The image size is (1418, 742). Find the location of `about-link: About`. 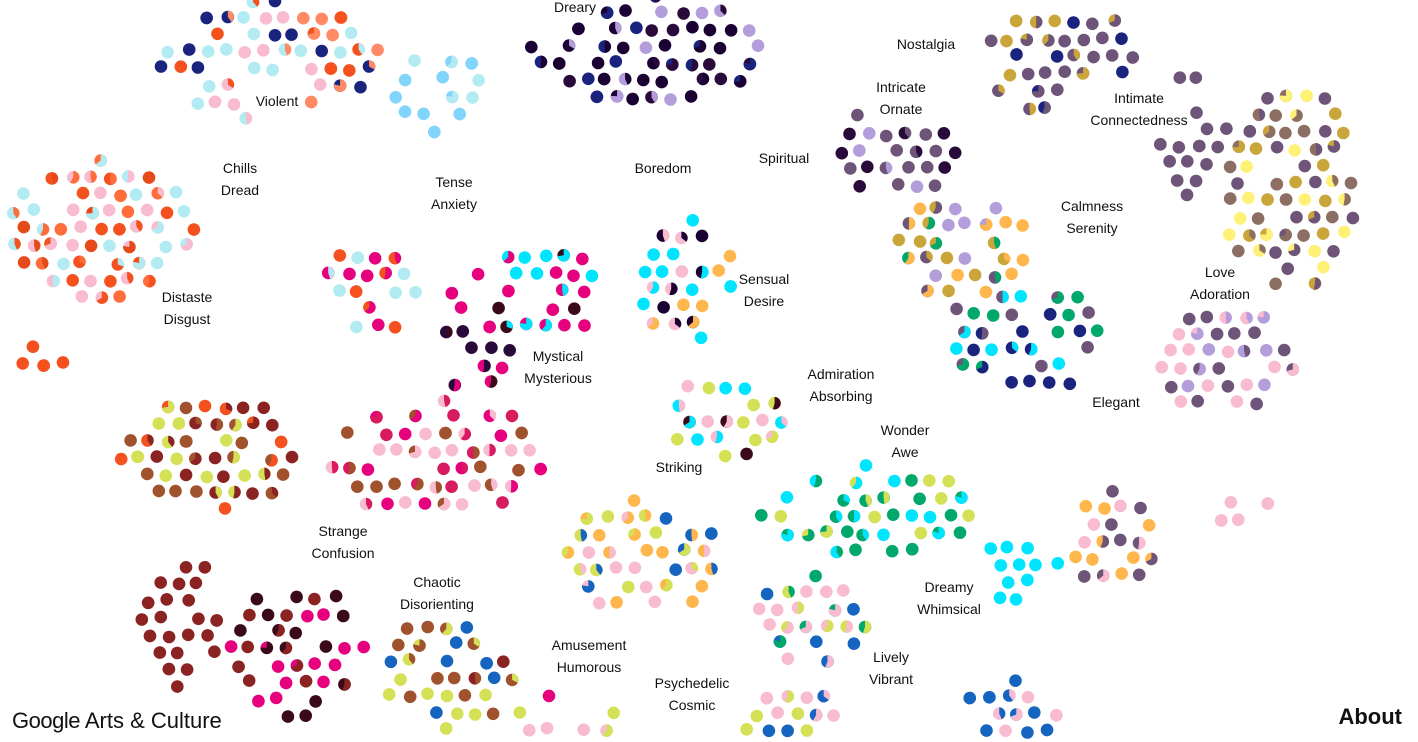

about-link: About is located at coordinates (1370, 716).